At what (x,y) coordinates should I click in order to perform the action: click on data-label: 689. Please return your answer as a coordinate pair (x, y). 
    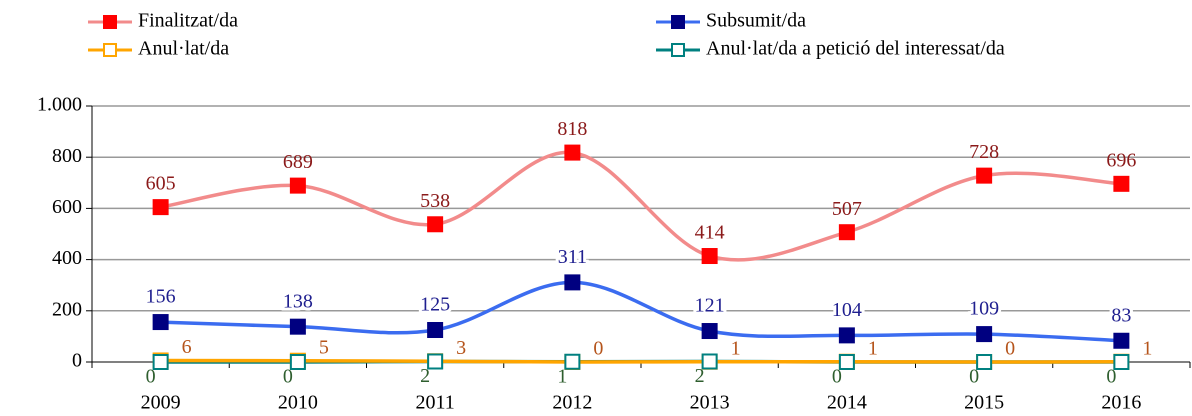
    Looking at the image, I should click on (298, 162).